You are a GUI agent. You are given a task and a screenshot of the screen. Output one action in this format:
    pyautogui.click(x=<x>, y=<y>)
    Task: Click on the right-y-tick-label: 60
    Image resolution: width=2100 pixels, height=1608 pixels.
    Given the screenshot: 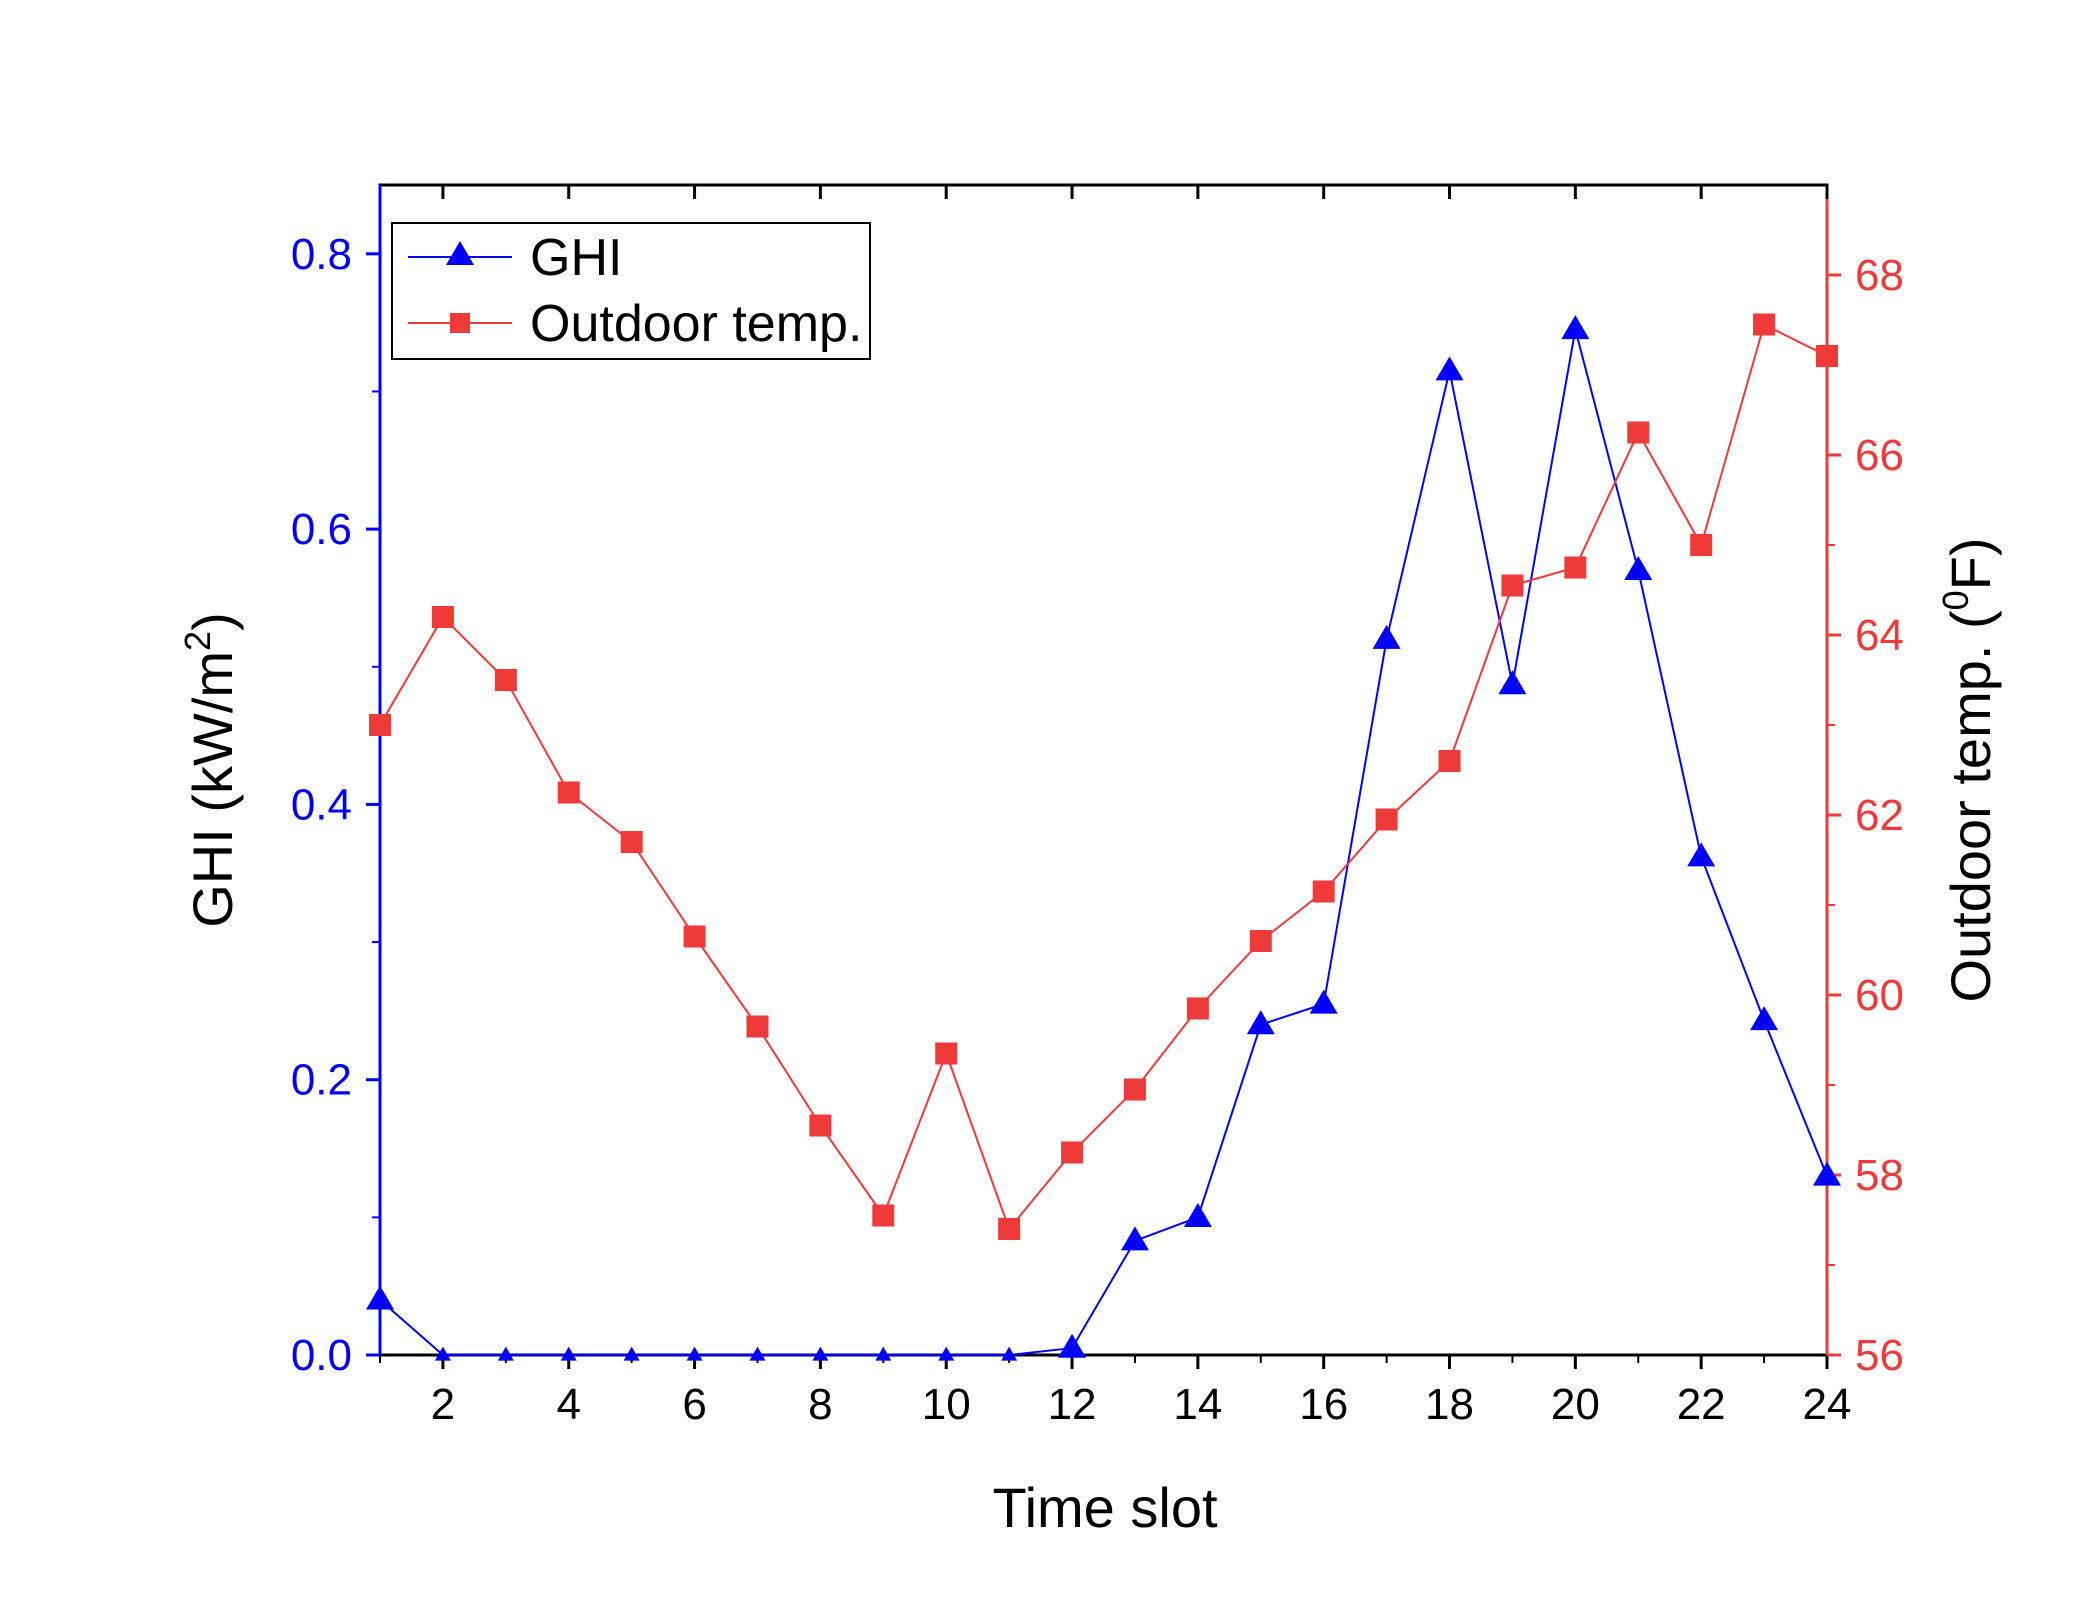 What is the action you would take?
    pyautogui.click(x=1879, y=995)
    